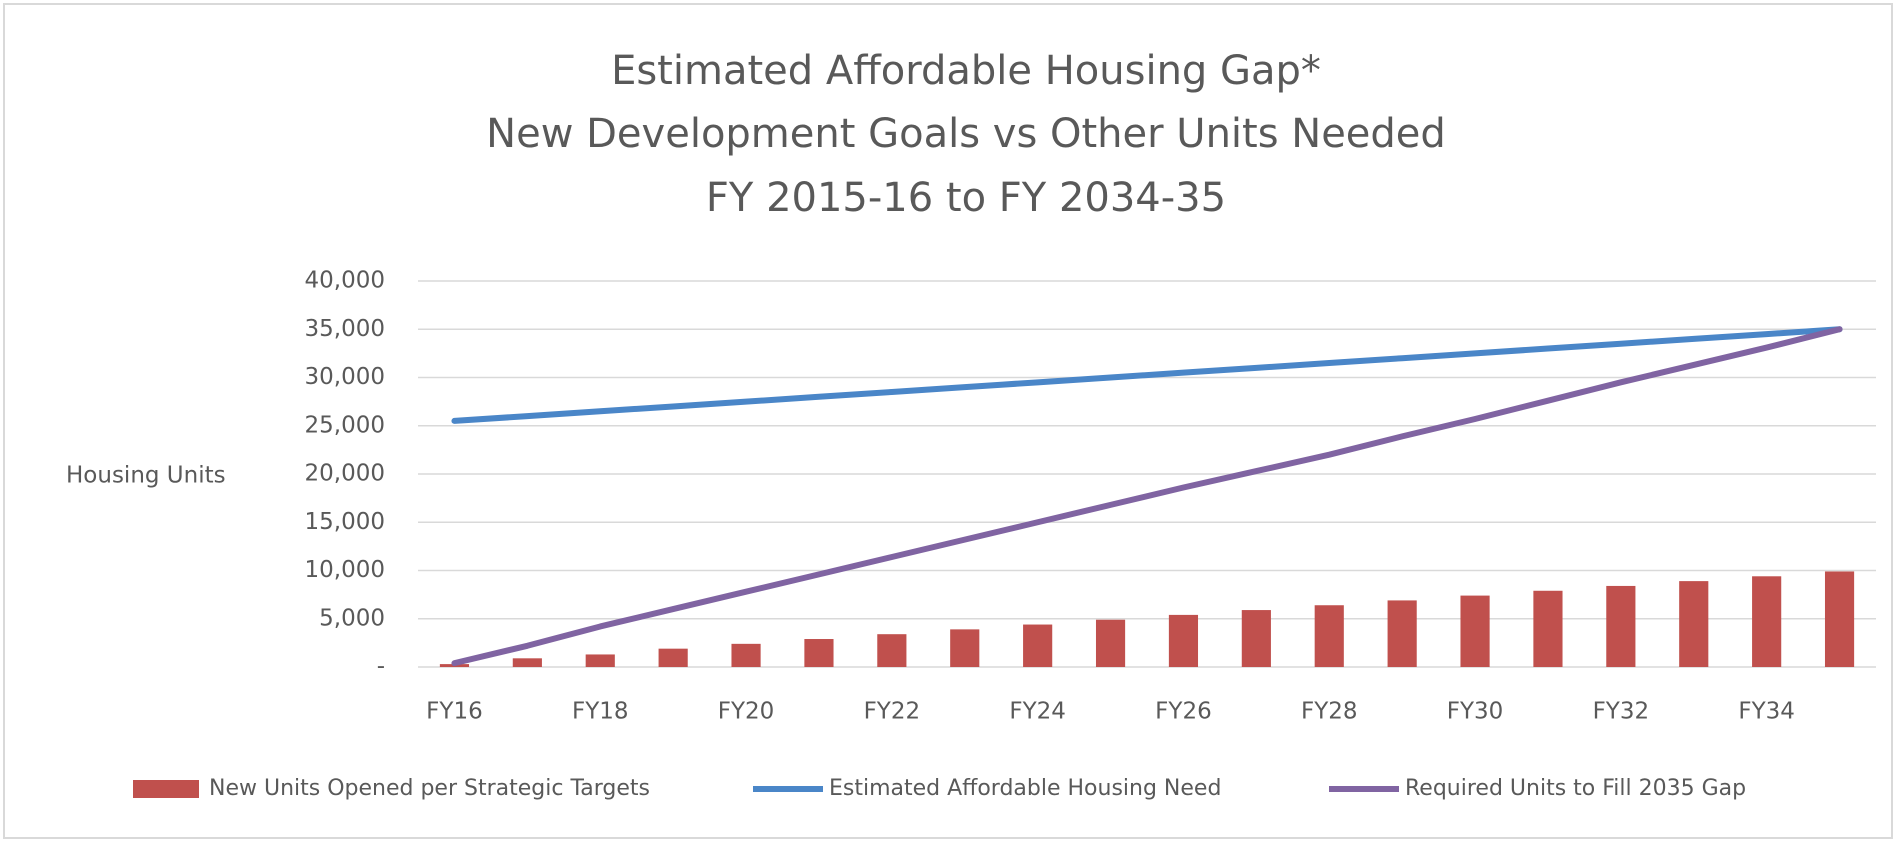 The height and width of the screenshot is (843, 1898). What do you see at coordinates (345, 281) in the screenshot?
I see `y-tick-label: 40,000` at bounding box center [345, 281].